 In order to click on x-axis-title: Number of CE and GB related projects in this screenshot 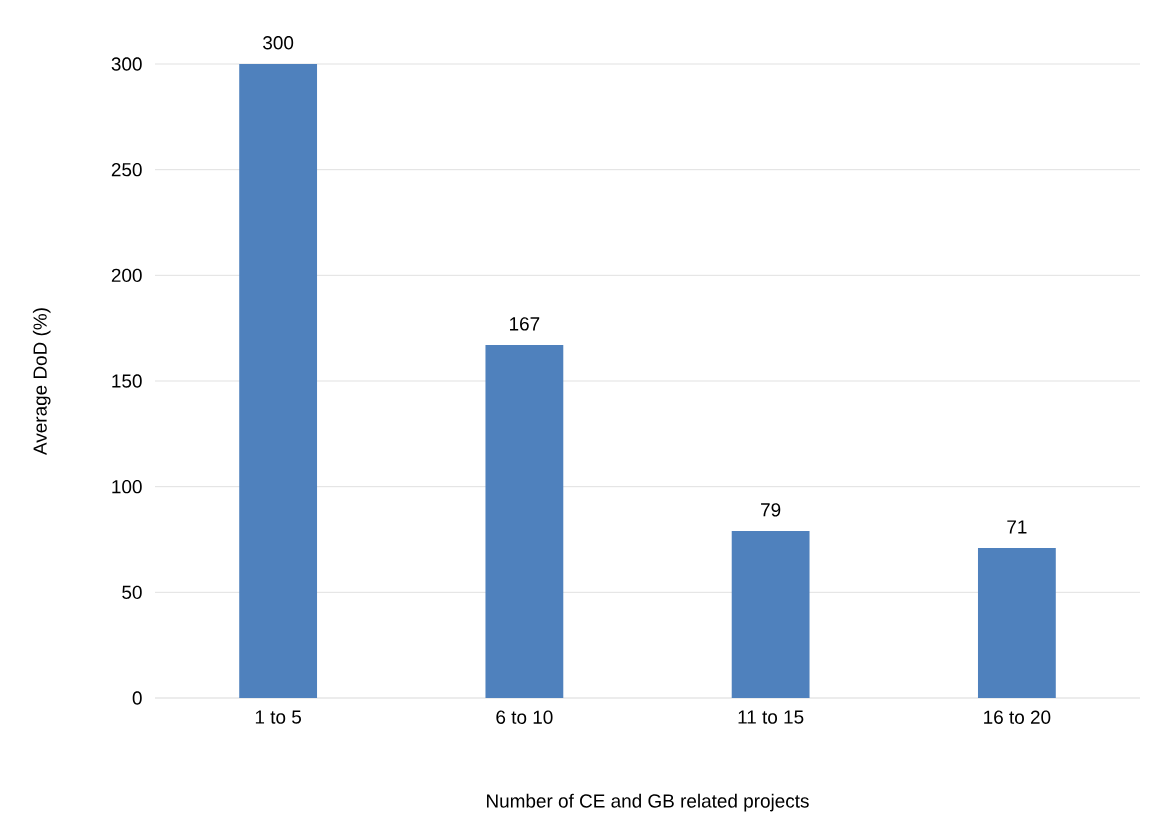, I will do `click(648, 802)`.